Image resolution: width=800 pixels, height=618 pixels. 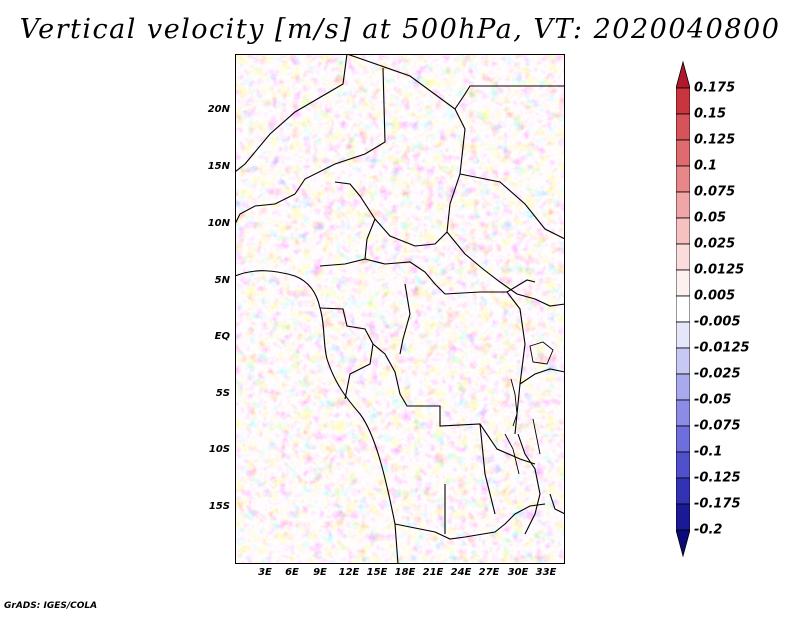 I want to click on lat-label-10n: 10N, so click(x=218, y=223).